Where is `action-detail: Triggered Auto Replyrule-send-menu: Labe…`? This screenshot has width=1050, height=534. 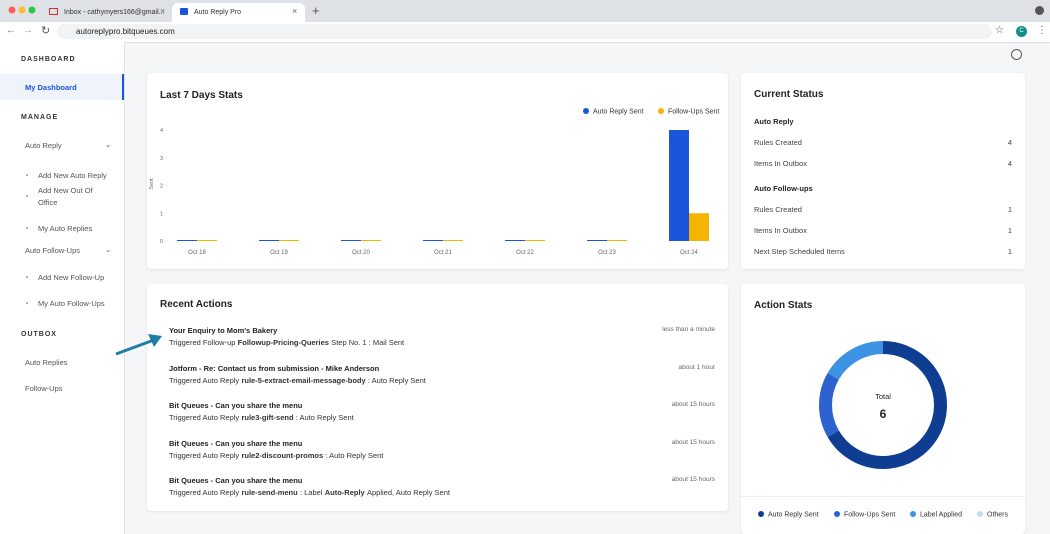
action-detail: Triggered Auto Replyrule-send-menu: Labe… is located at coordinates (309, 492).